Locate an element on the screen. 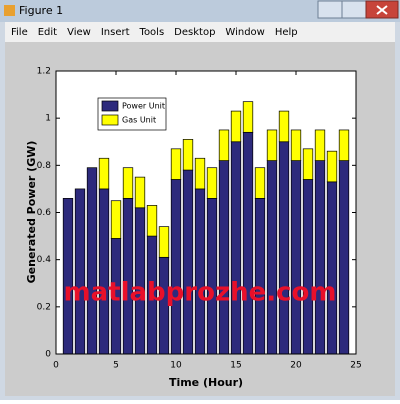 The width and height of the screenshot is (400, 404). menu-item: Desktop is located at coordinates (194, 32).